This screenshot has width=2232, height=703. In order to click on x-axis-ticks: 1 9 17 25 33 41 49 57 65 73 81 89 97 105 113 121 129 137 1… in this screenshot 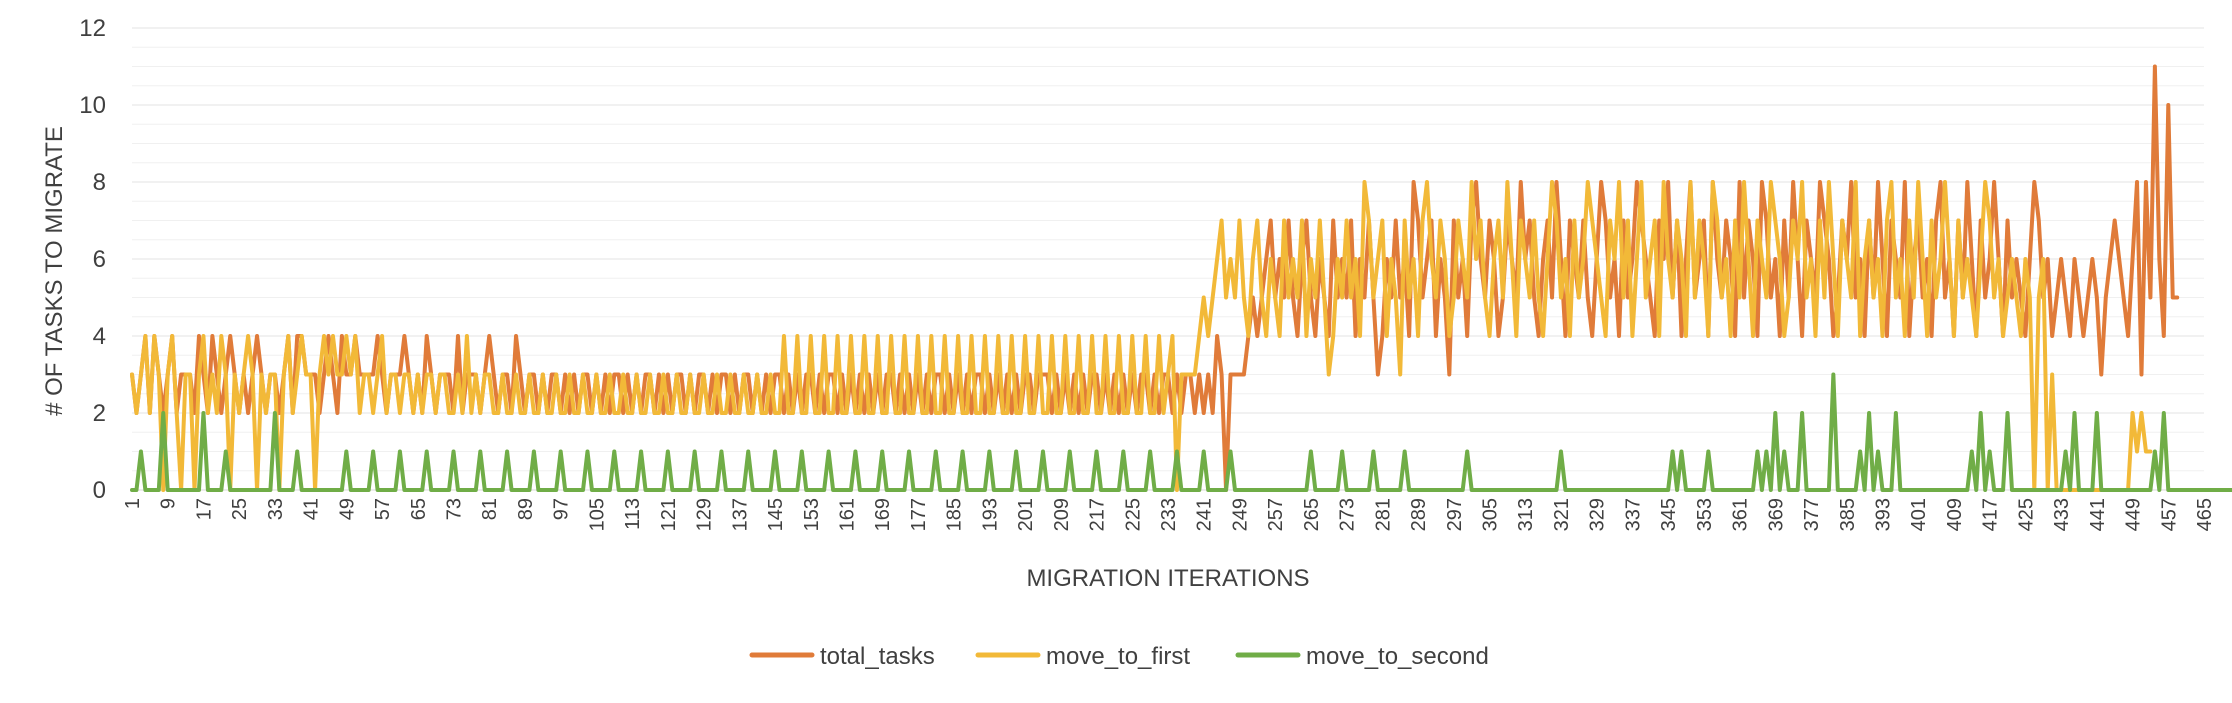, I will do `click(1169, 514)`.